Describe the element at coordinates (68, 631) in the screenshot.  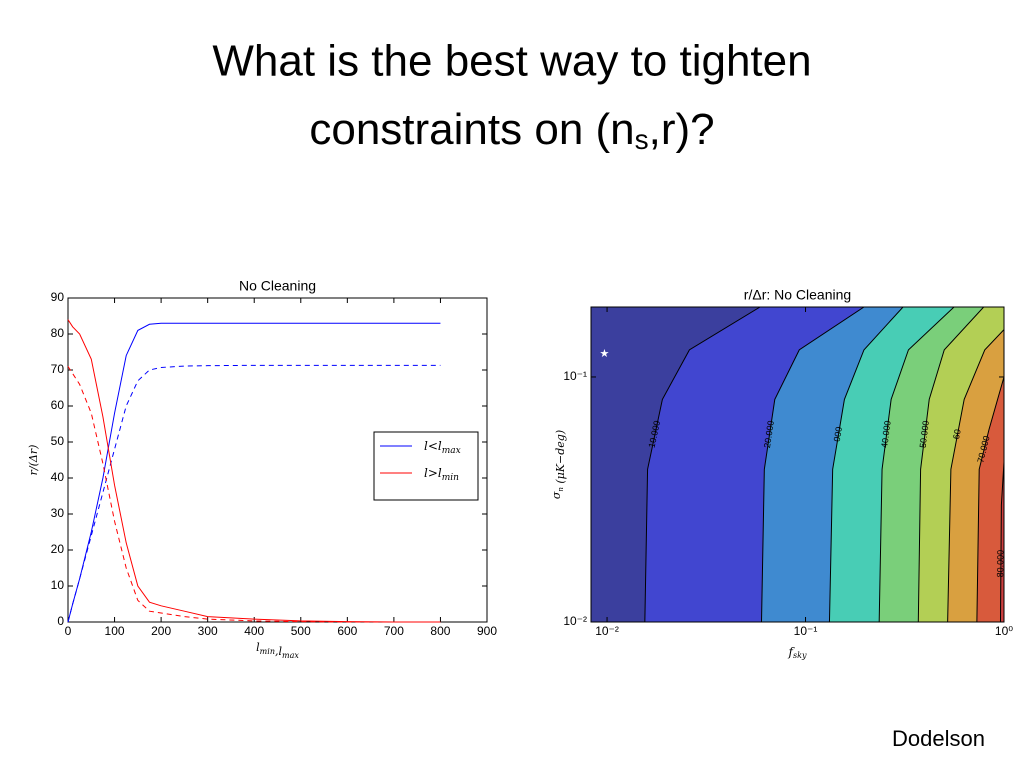
I see `x-tick-label: 0` at that location.